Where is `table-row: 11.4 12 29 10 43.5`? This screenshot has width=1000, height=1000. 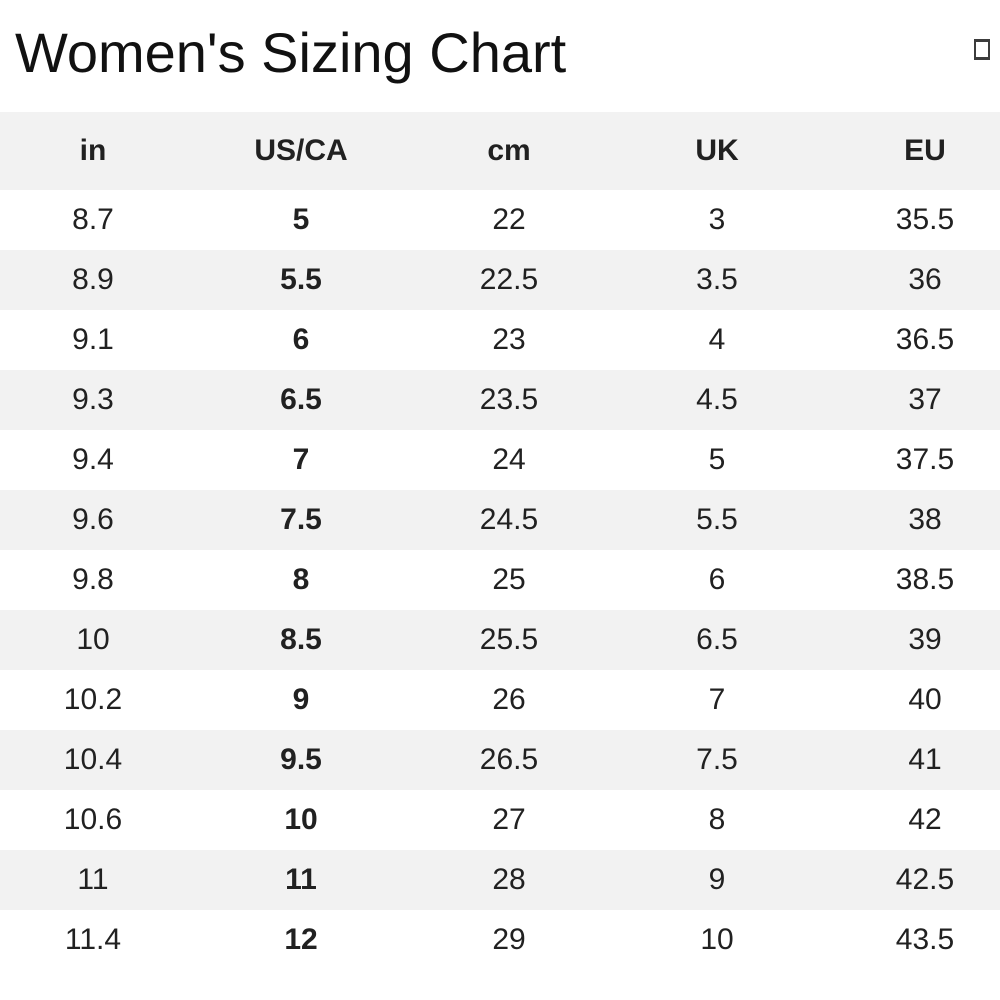 table-row: 11.4 12 29 10 43.5 is located at coordinates (500, 940).